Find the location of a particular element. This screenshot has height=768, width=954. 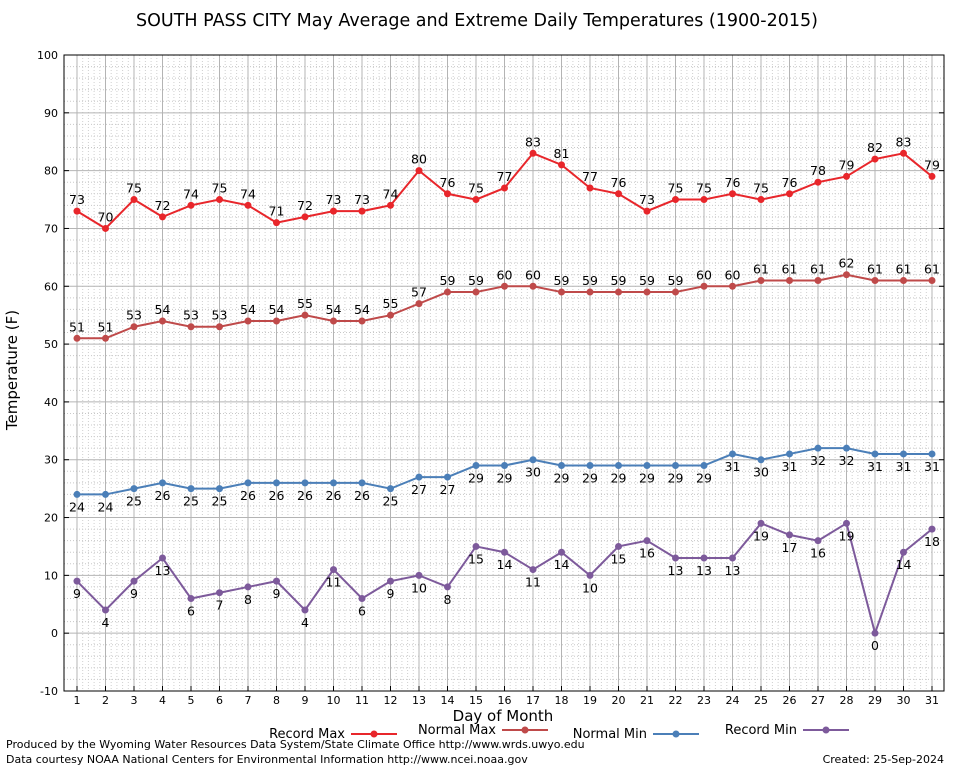

y-tick-label: 70 is located at coordinates (51, 228).